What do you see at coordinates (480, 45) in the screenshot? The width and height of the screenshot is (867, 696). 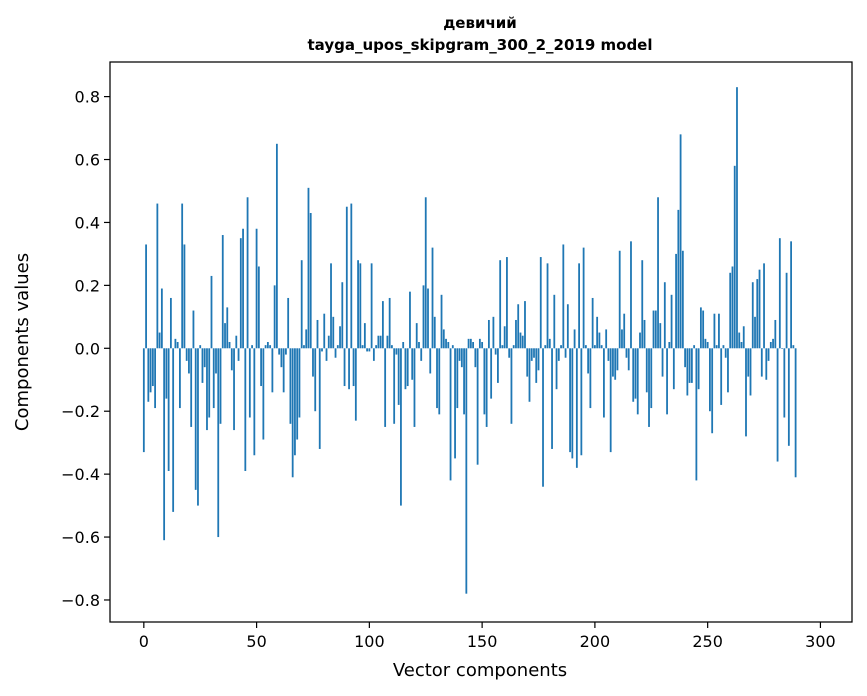 I see `chart-subtitle: tayga_upos_skipgram_300_2_2019 model` at bounding box center [480, 45].